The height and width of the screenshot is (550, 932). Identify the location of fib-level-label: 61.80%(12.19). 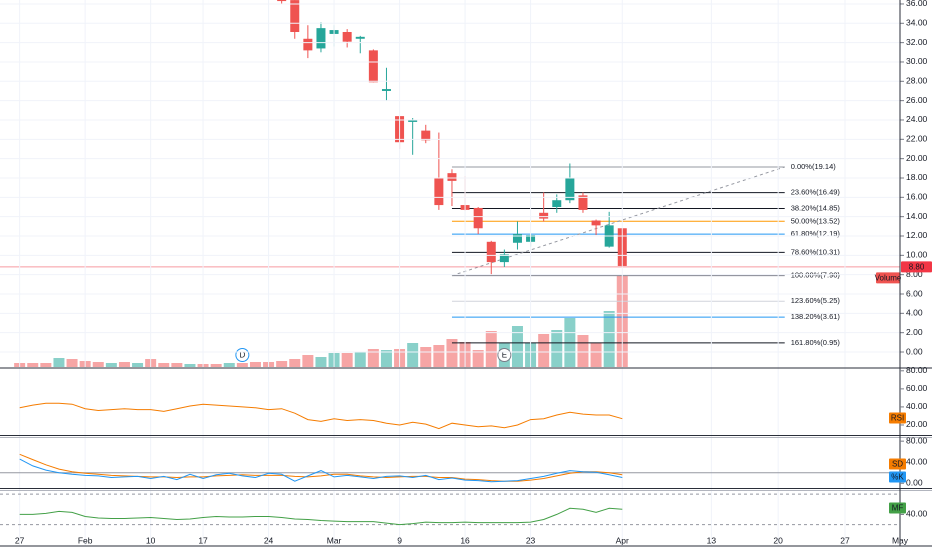
(816, 233).